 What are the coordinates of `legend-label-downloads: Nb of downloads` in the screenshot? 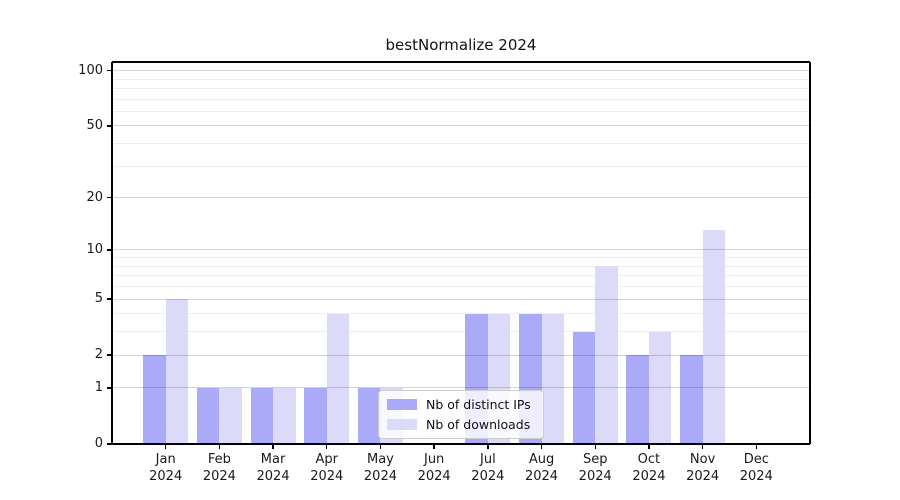 It's located at (478, 424).